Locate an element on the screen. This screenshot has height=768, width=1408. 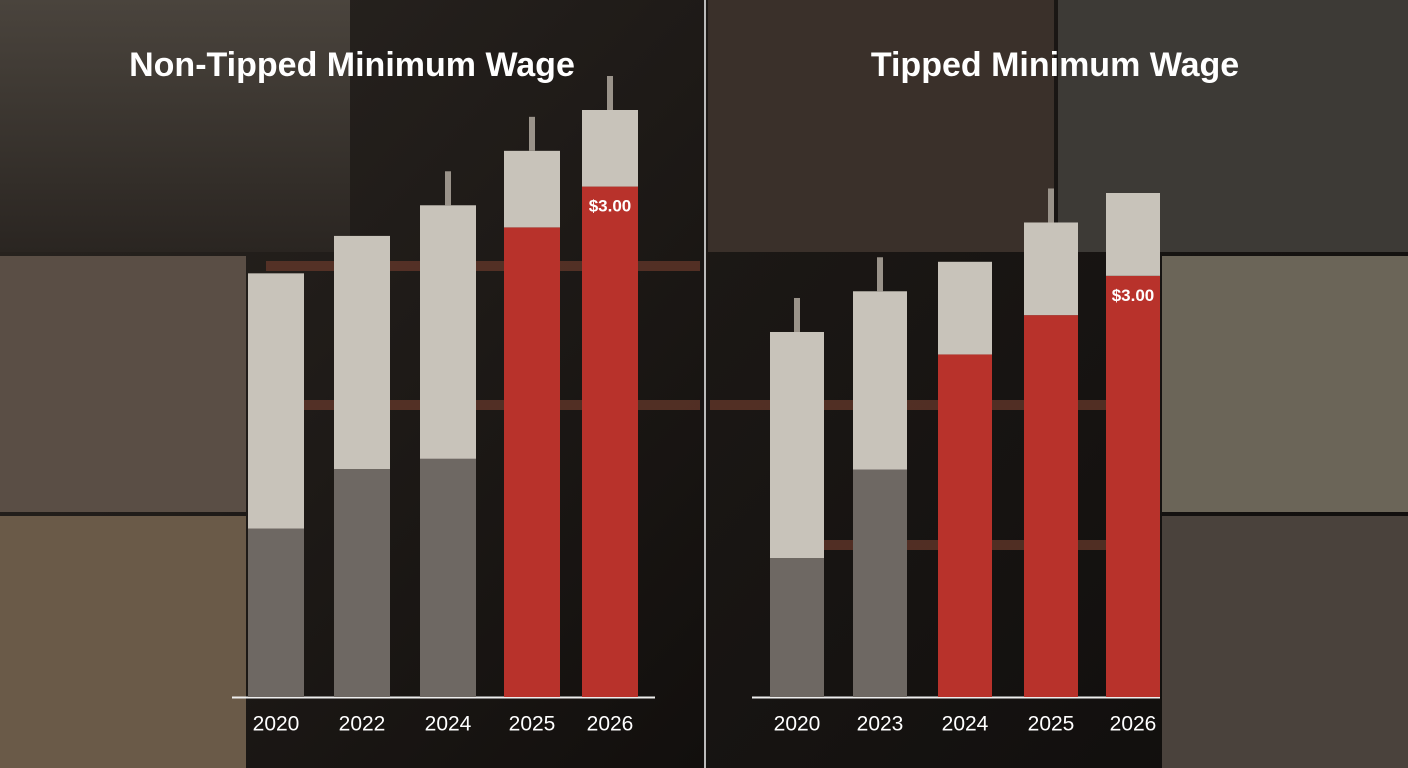
photo-forklift is located at coordinates (123, 642).